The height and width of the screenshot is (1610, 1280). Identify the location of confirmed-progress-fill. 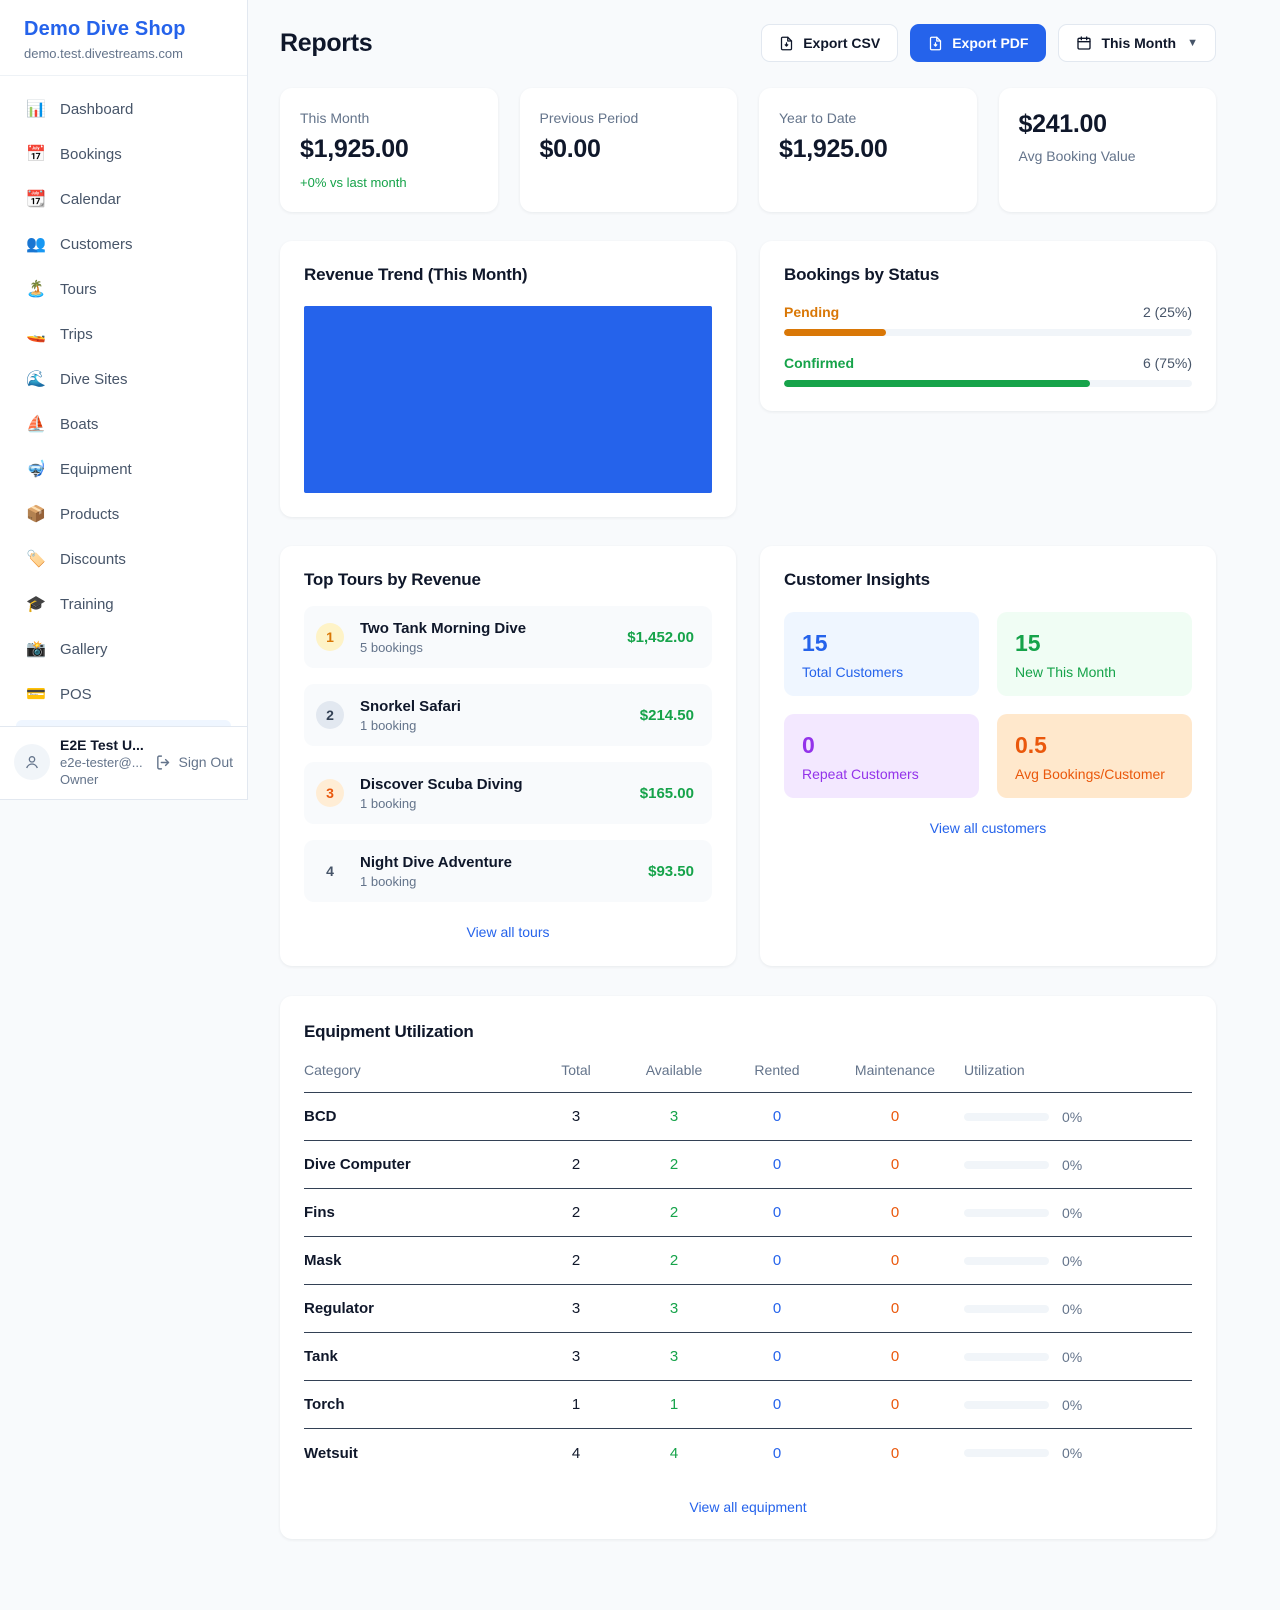
(937, 383).